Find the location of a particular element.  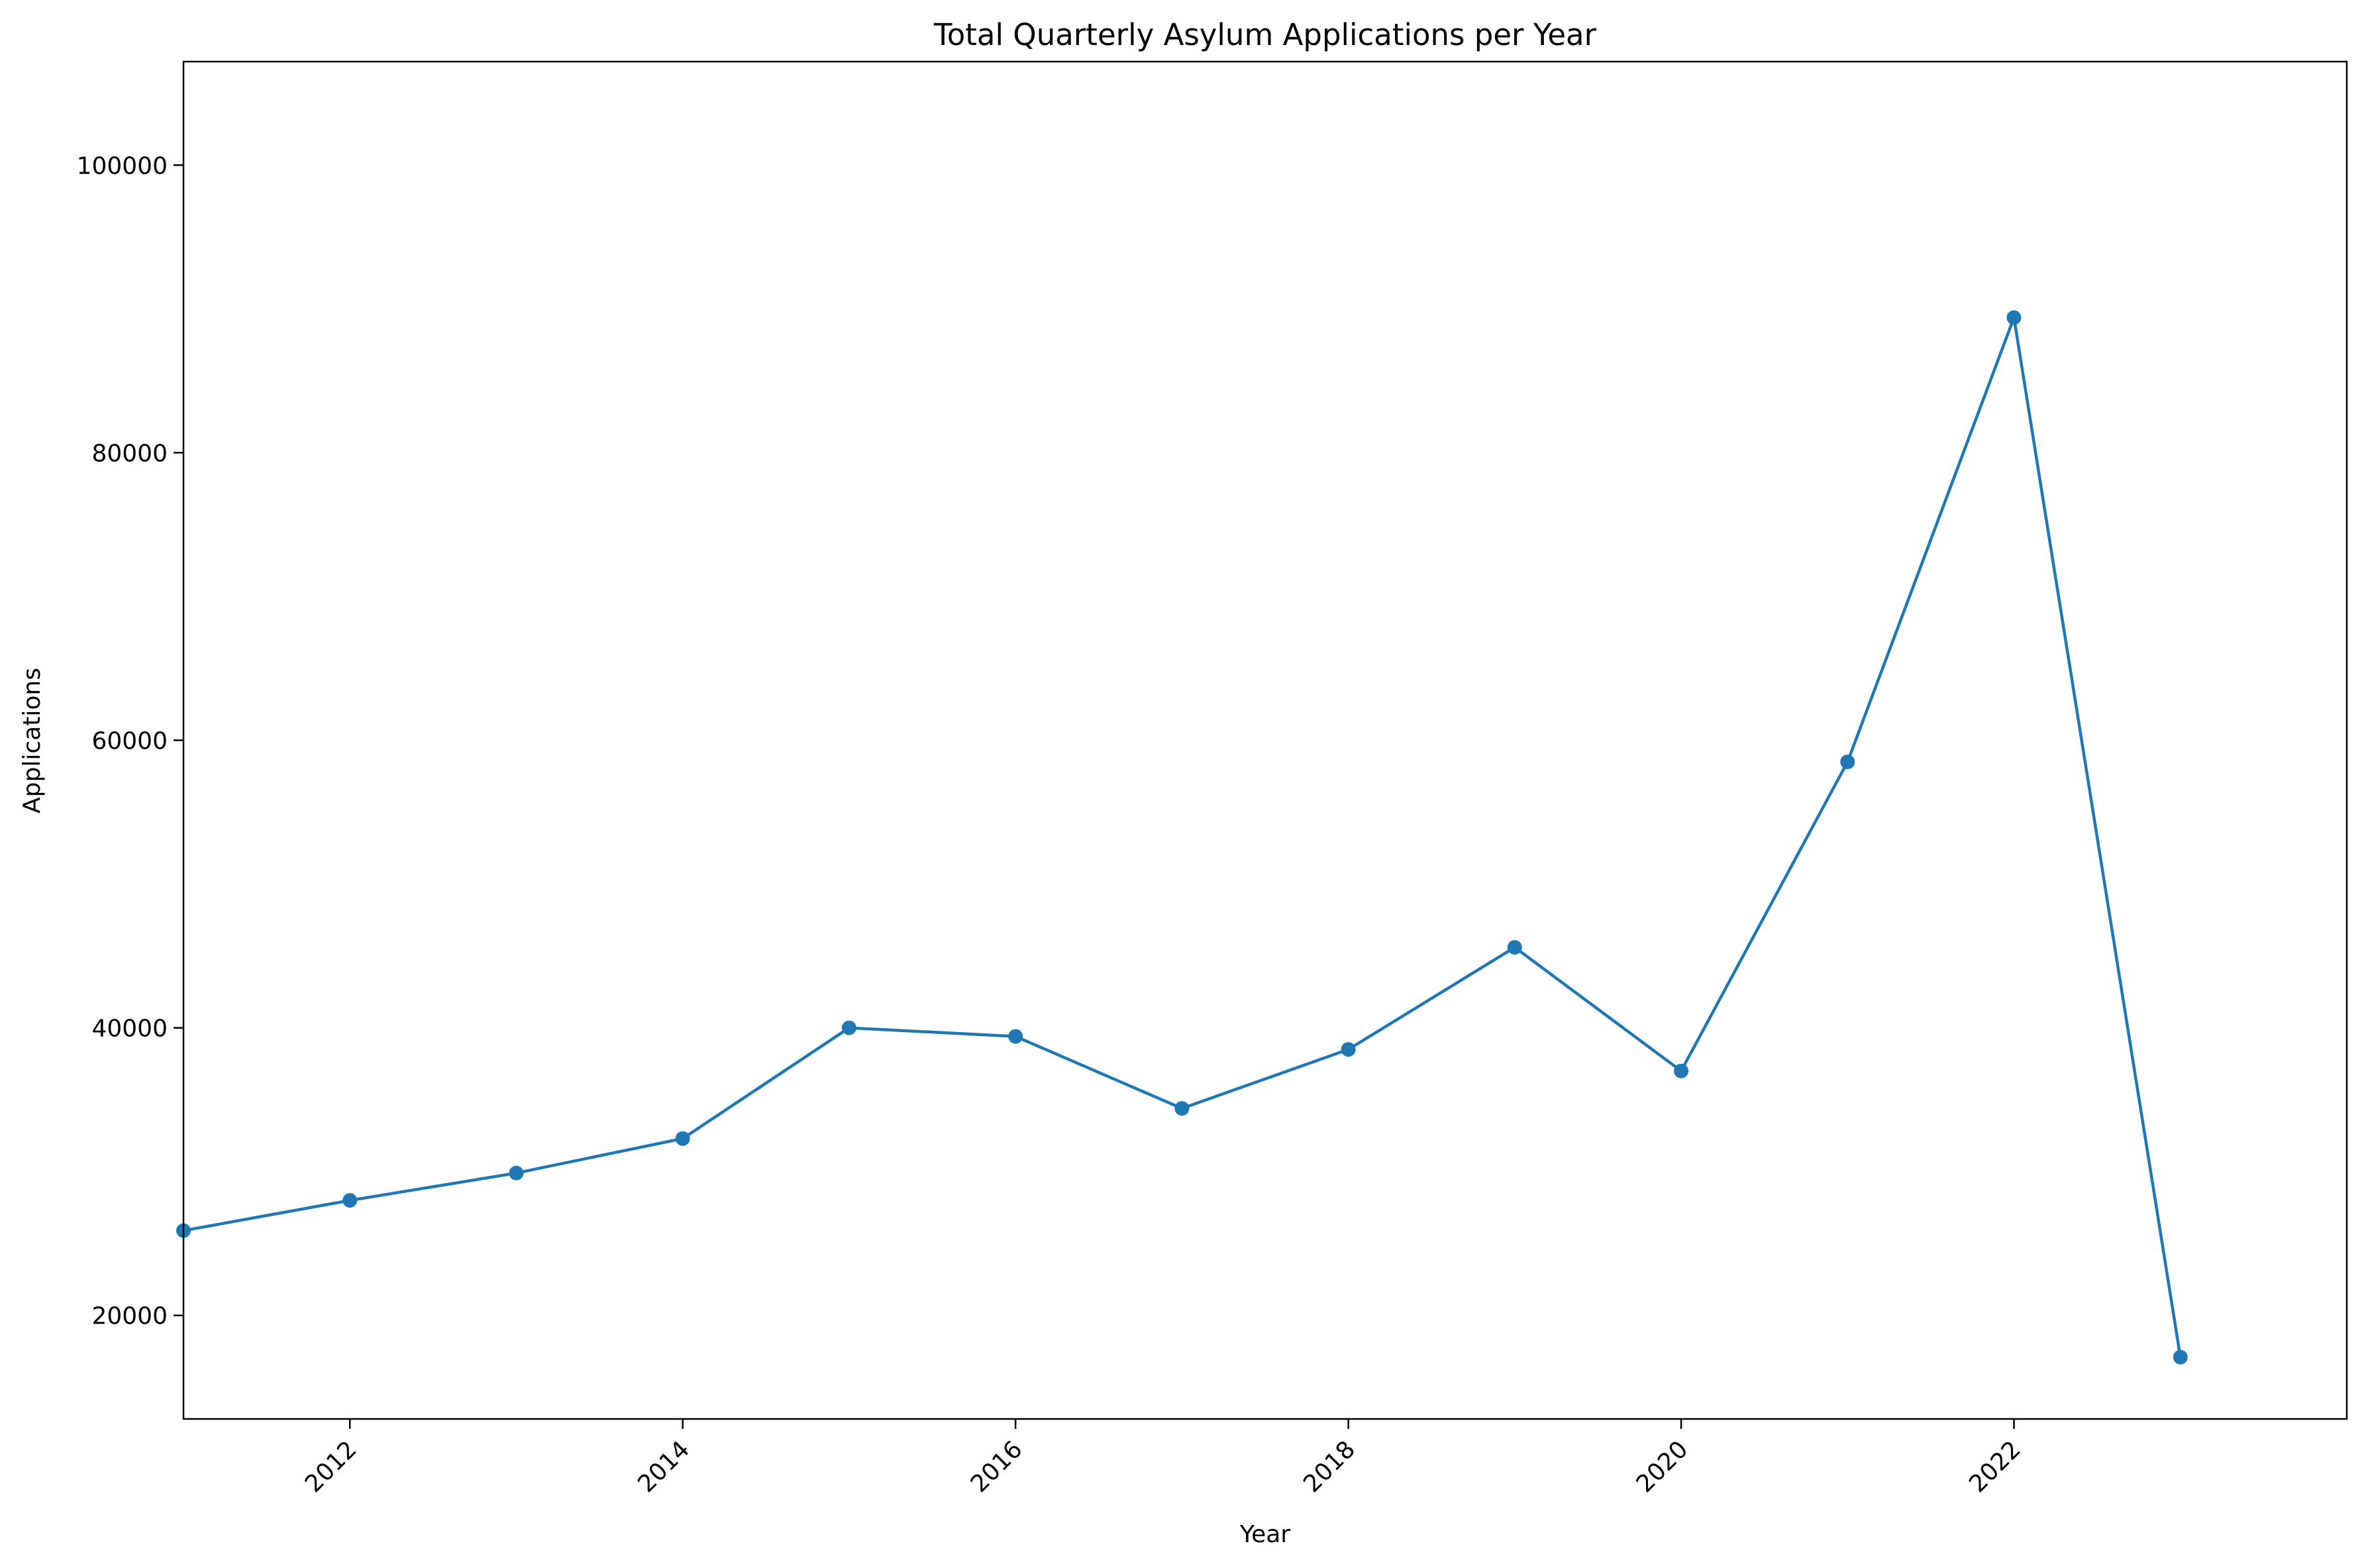

x-axis-label: Year is located at coordinates (1265, 1534).